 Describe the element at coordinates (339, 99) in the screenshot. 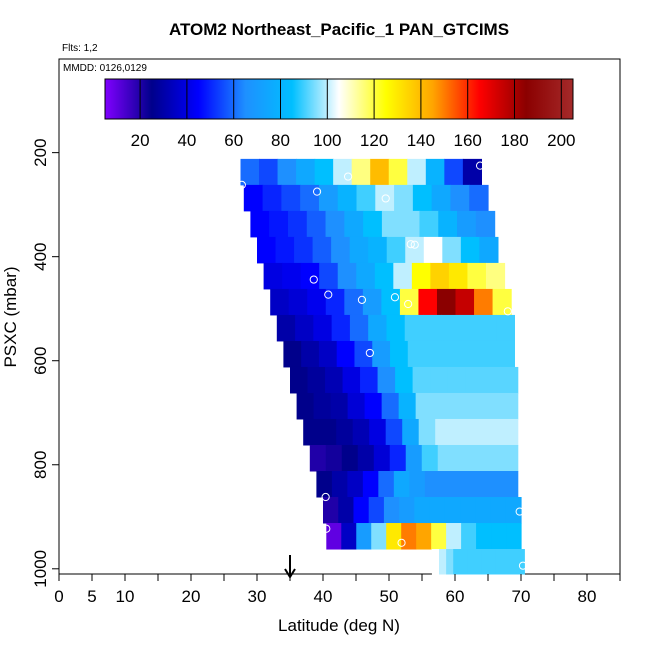

I see `colorbar-fill` at that location.